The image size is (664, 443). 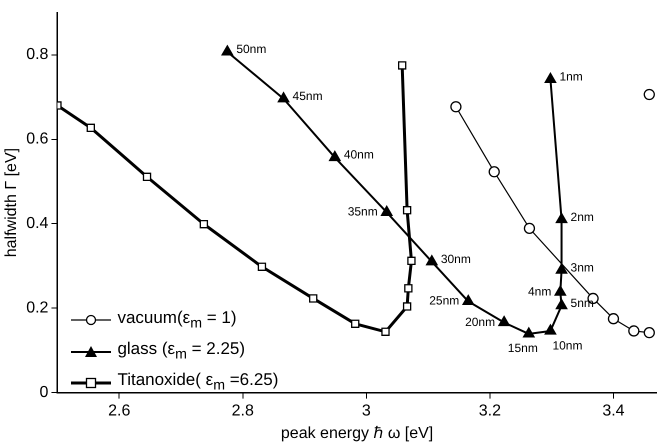 What do you see at coordinates (37, 223) in the screenshot?
I see `y-tick-label: 0.4` at bounding box center [37, 223].